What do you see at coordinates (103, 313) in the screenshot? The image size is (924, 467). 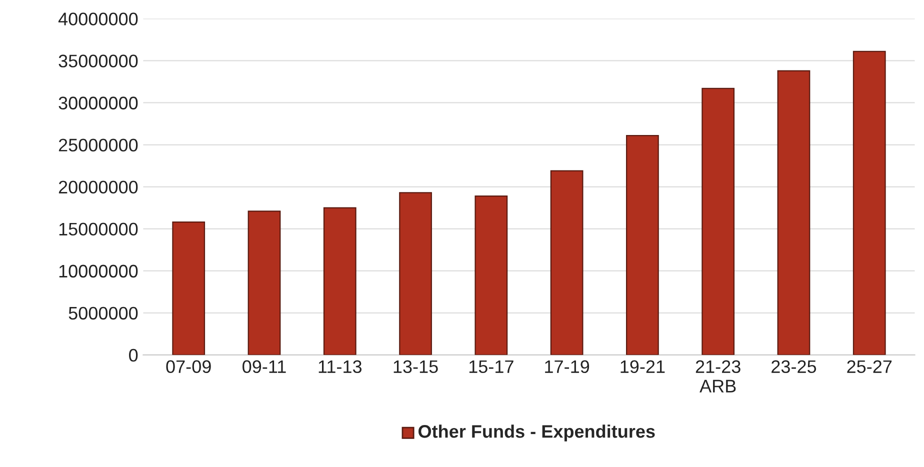 I see `y-tick-label: 5000000` at bounding box center [103, 313].